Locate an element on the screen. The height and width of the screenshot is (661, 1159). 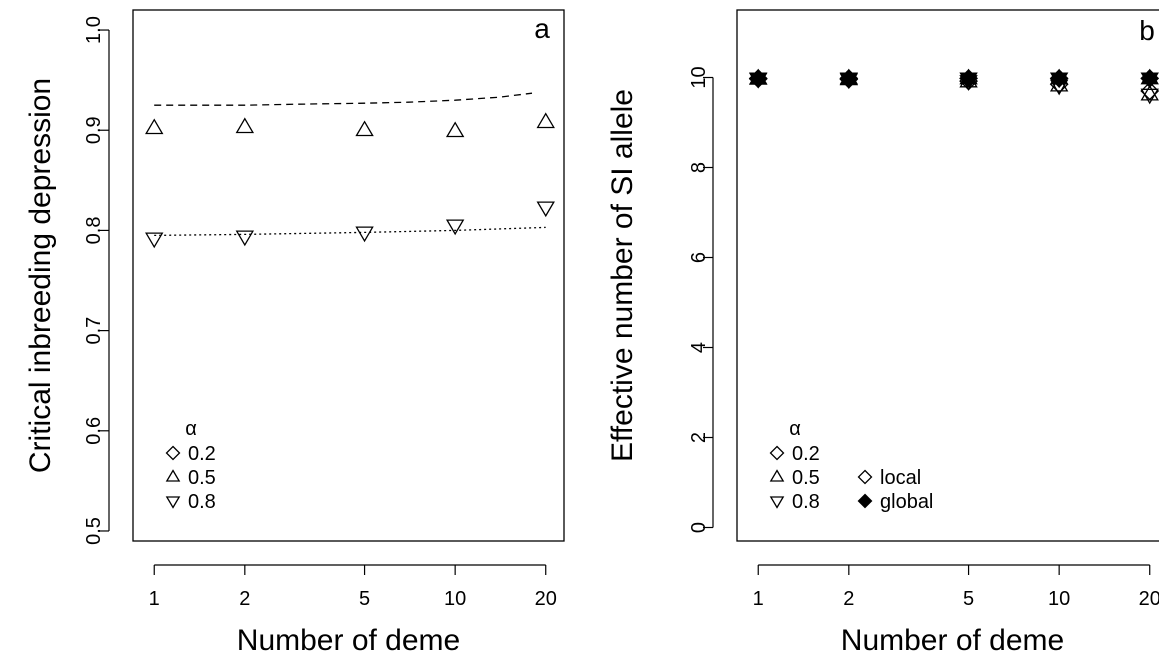
y-tick-label: 4 is located at coordinates (699, 347).